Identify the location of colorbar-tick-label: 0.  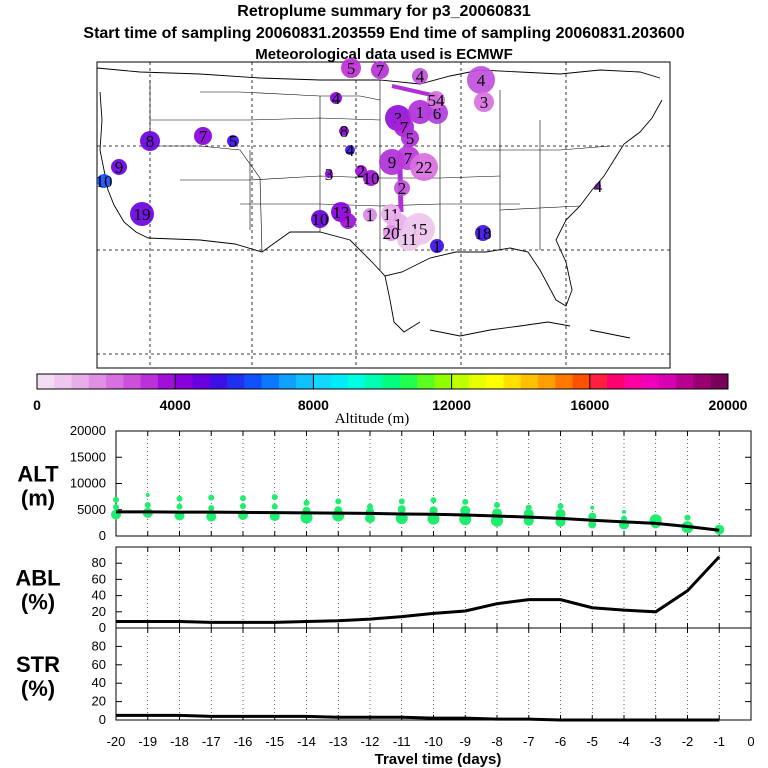
(37, 405).